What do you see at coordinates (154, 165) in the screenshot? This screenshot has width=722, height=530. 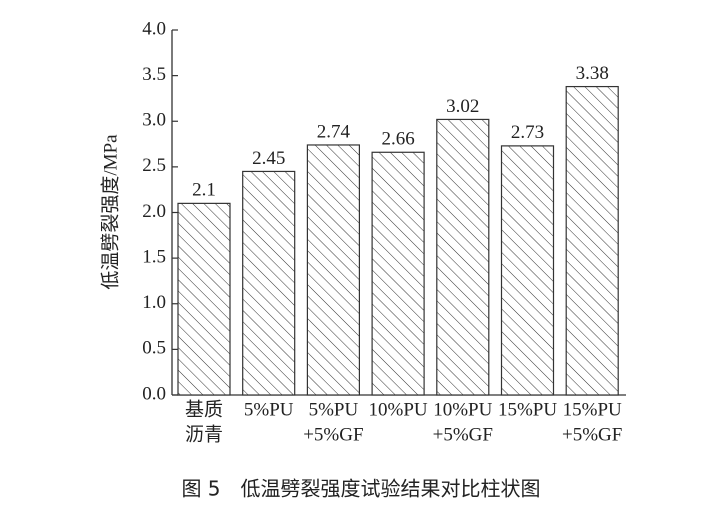 I see `y-tick-label: 2.5` at bounding box center [154, 165].